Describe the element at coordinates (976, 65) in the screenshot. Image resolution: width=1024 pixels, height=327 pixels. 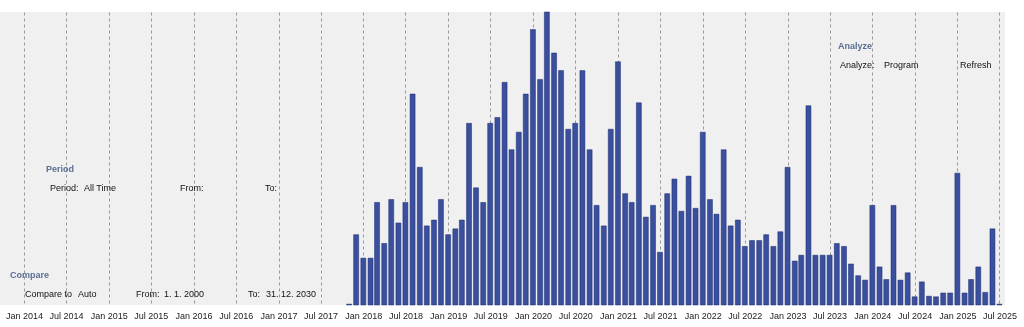
I see `annotation: Refresh` at that location.